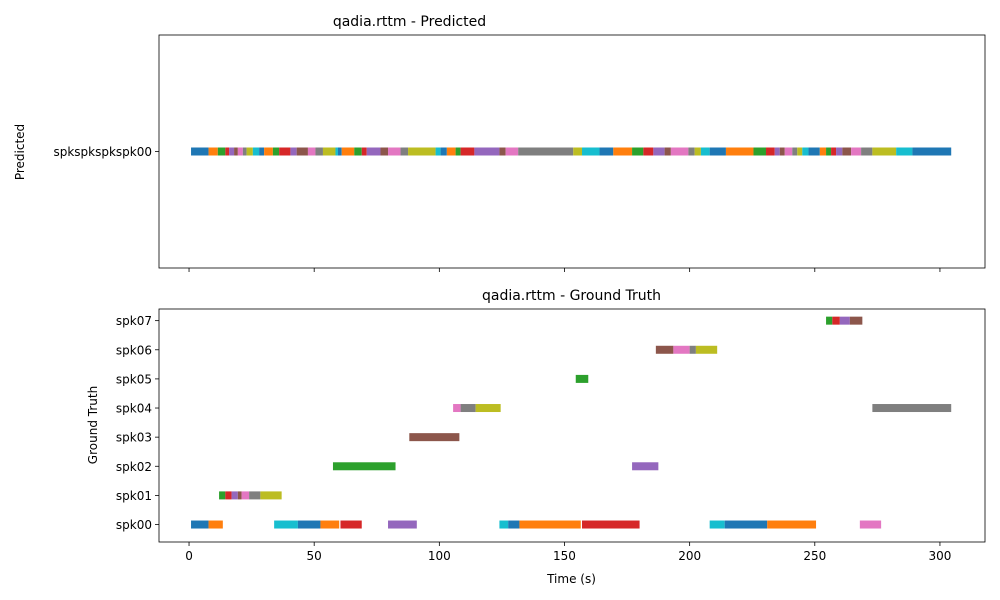 This screenshot has height=600, width=1000. I want to click on y-tick-label: spk01, so click(134, 496).